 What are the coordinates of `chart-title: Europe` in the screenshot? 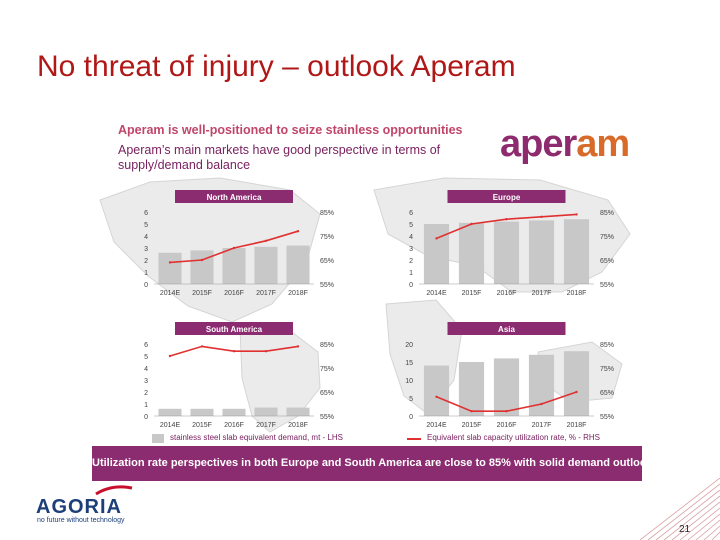 It's located at (507, 197).